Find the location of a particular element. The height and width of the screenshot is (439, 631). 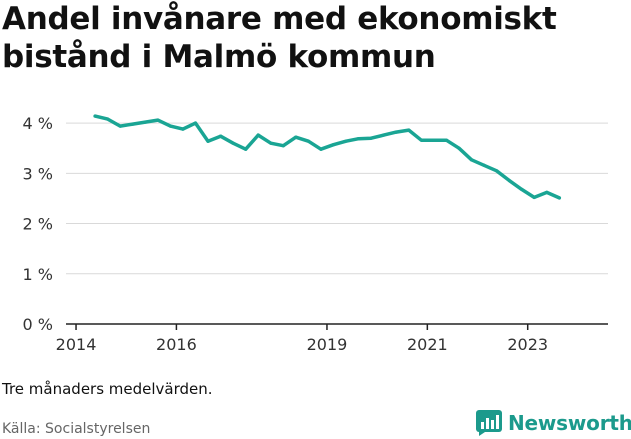

x-tick-label: 2014 is located at coordinates (76, 344).